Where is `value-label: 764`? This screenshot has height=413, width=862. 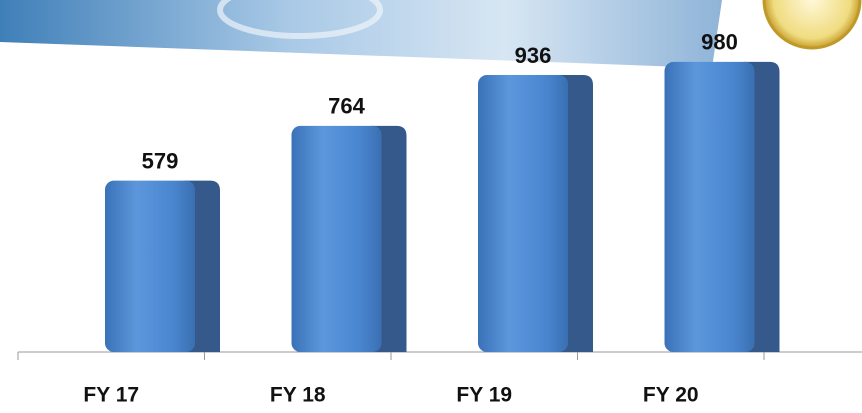
value-label: 764 is located at coordinates (346, 106).